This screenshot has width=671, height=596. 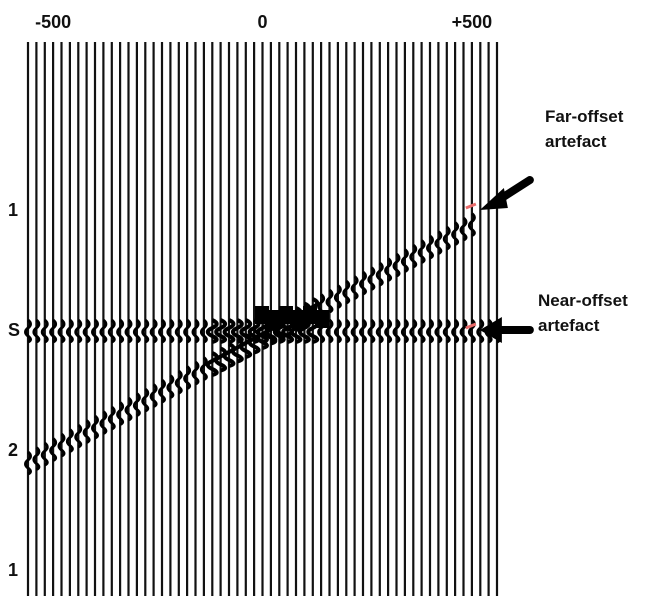 I want to click on x-tick-label: -500, so click(x=53, y=22).